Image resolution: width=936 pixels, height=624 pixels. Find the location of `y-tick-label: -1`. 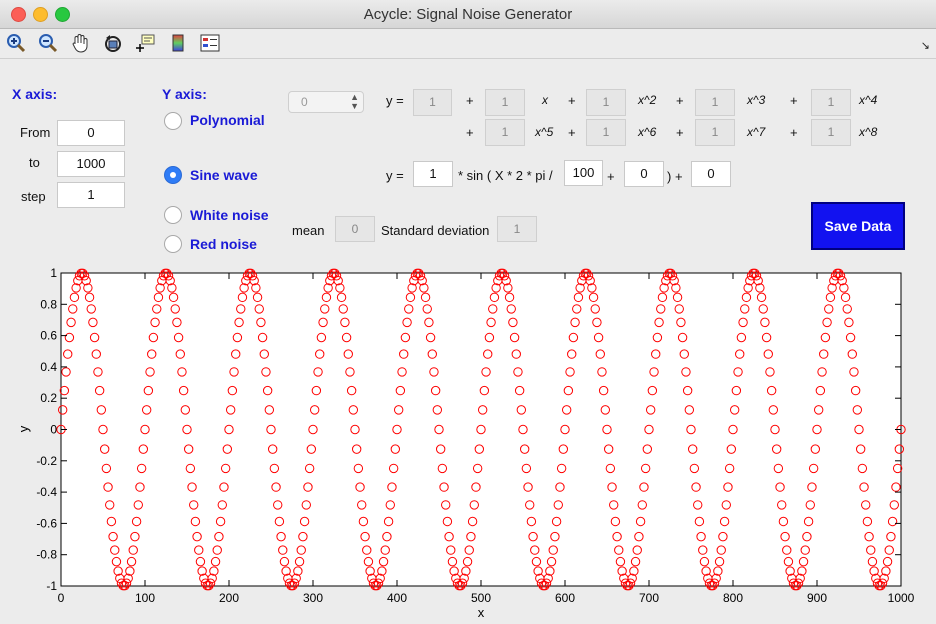

y-tick-label: -1 is located at coordinates (51, 586).